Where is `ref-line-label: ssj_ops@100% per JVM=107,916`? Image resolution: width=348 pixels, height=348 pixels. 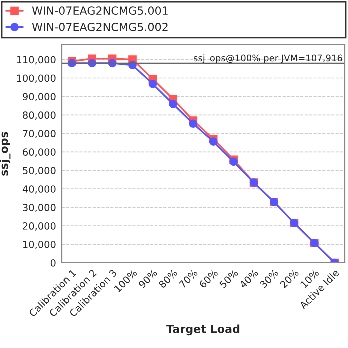 ref-line-label: ssj_ops@100% per JVM=107,916 is located at coordinates (268, 59).